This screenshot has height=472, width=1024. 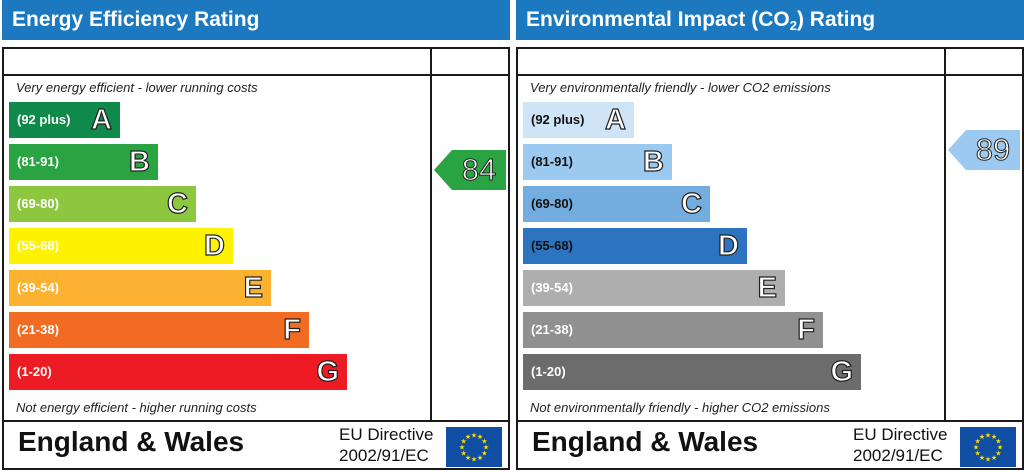 I want to click on environment-footer-title: England & Wales, so click(x=645, y=441).